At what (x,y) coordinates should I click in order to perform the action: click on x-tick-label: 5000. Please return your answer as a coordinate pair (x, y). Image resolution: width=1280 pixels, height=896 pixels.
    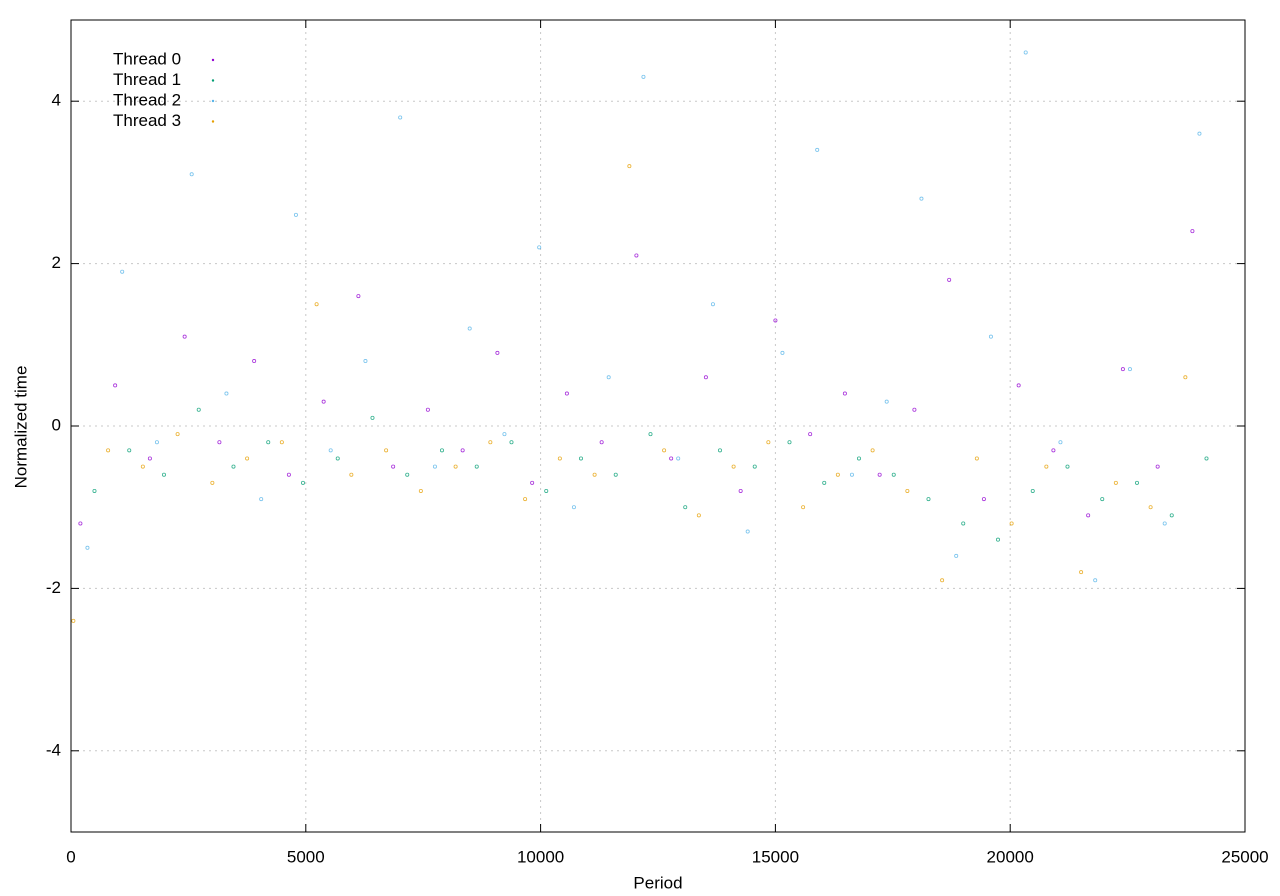
    Looking at the image, I should click on (306, 856).